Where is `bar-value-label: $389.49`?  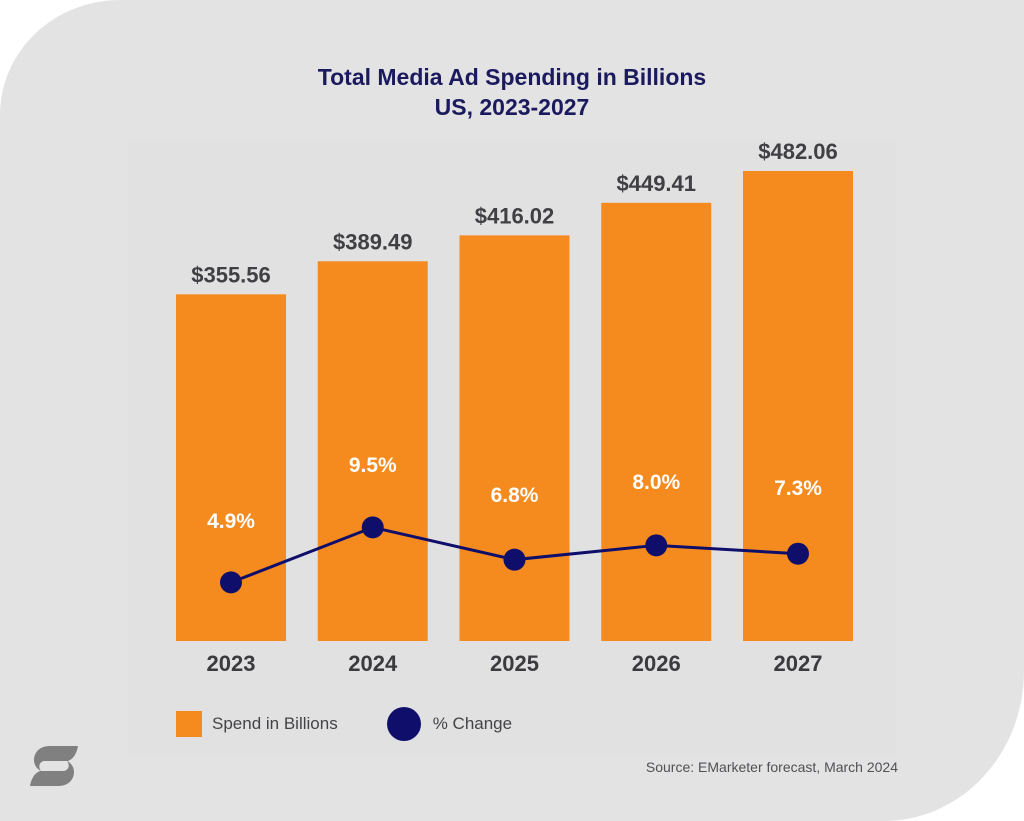
bar-value-label: $389.49 is located at coordinates (373, 241).